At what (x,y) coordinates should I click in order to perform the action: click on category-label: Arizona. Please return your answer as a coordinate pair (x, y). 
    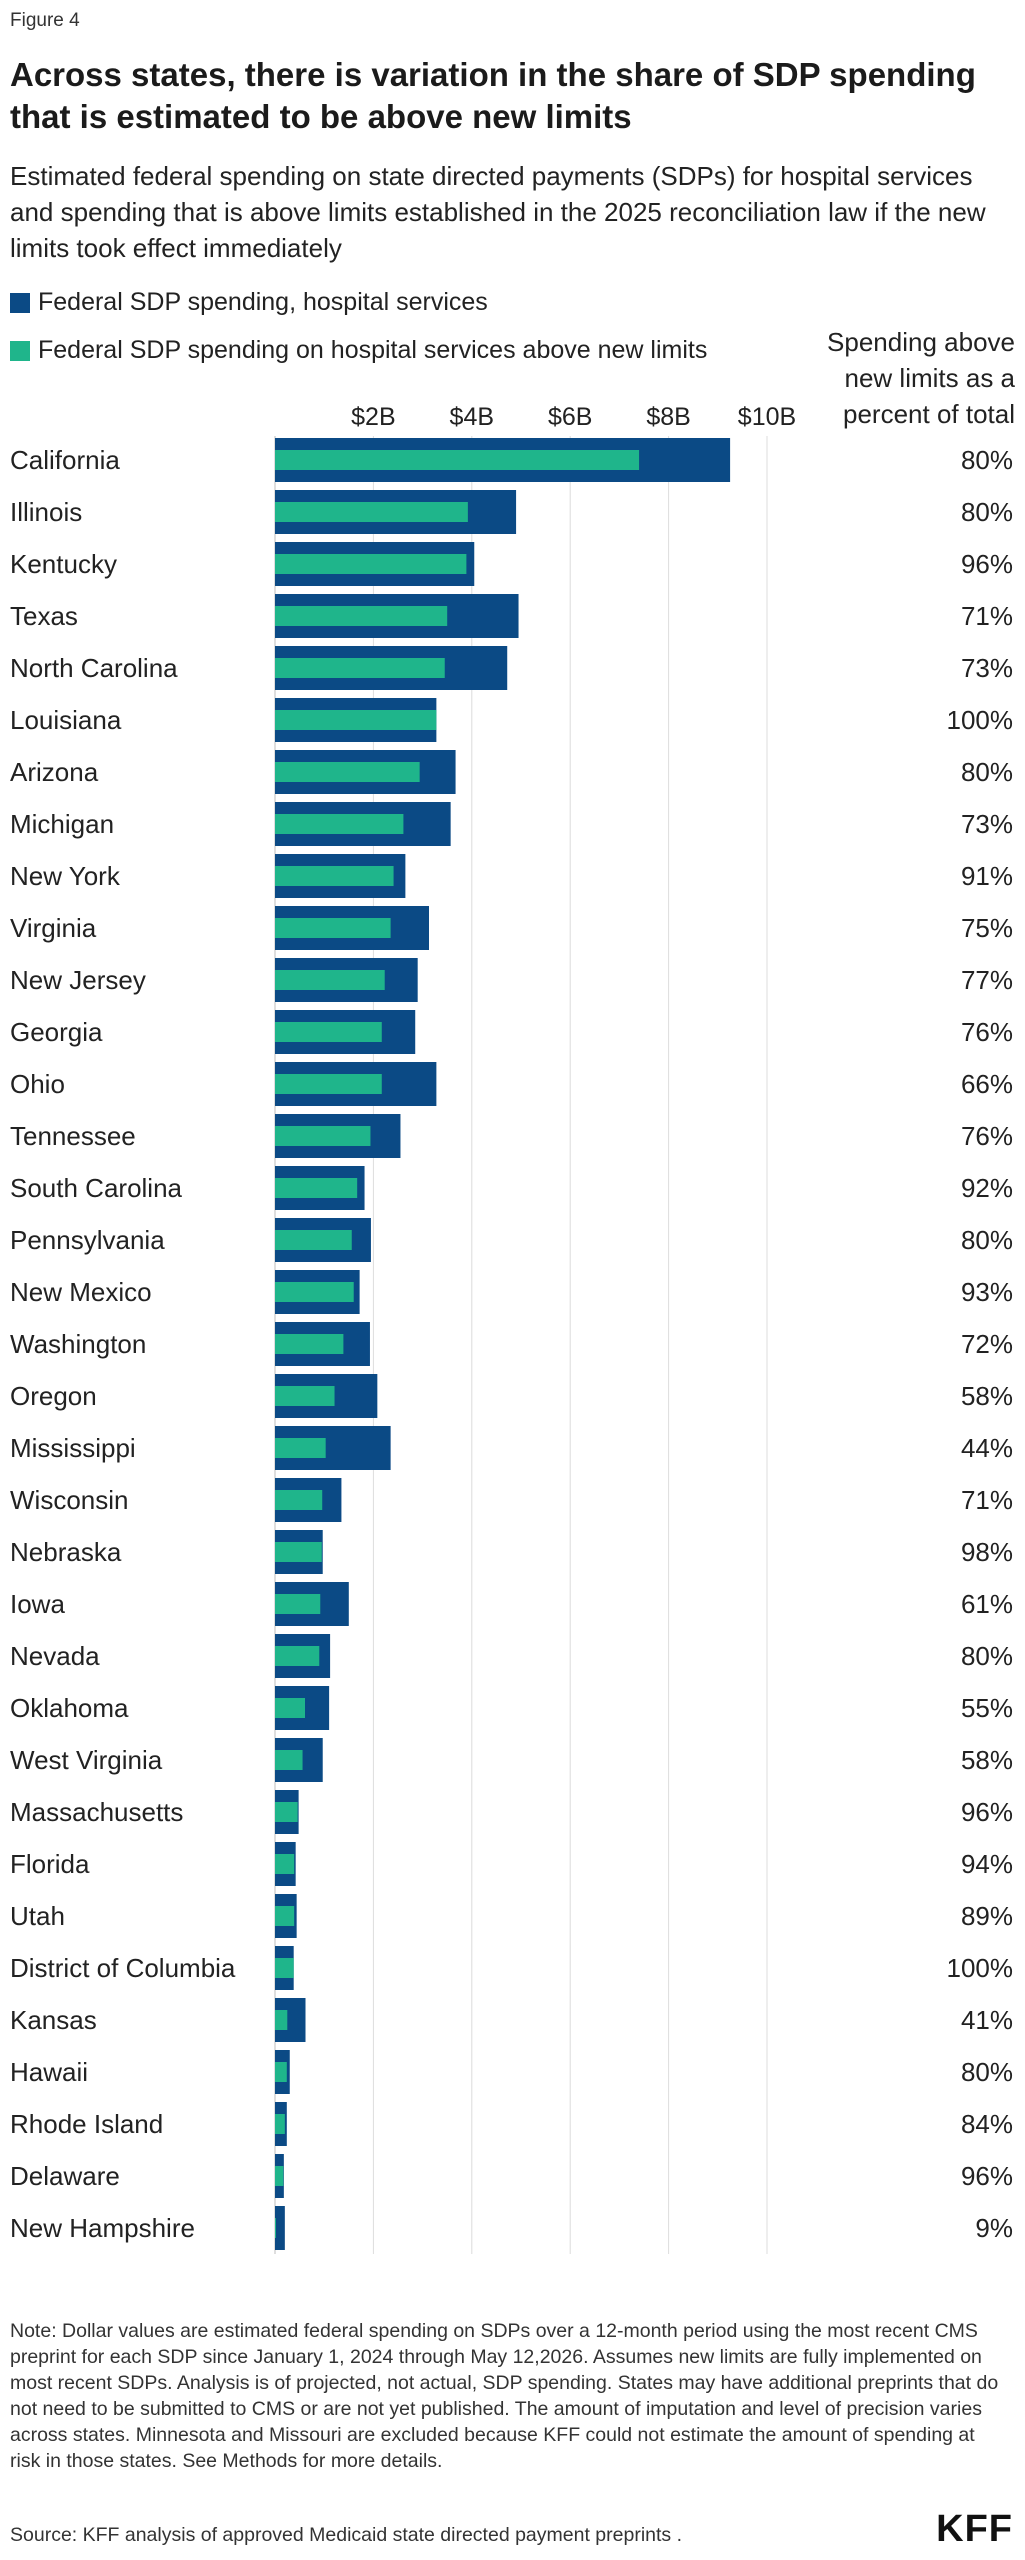
    Looking at the image, I should click on (54, 772).